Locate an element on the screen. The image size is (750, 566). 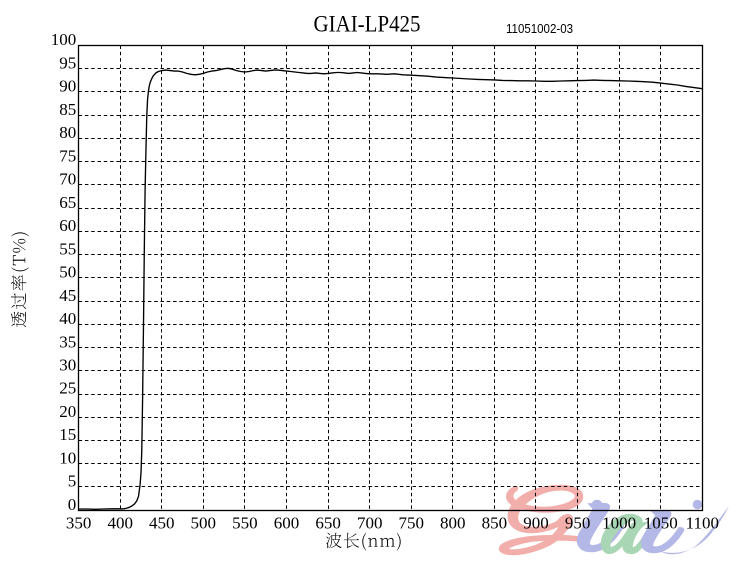
svg-text: 1000 is located at coordinates (619, 523).